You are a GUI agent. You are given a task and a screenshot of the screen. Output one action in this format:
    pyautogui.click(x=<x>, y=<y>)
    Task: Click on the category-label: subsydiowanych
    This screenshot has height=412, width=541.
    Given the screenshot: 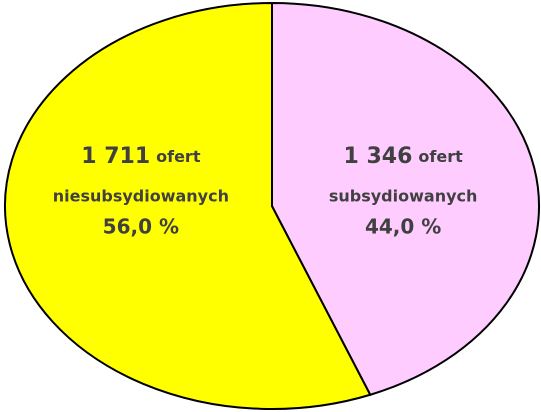 What is the action you would take?
    pyautogui.click(x=403, y=196)
    